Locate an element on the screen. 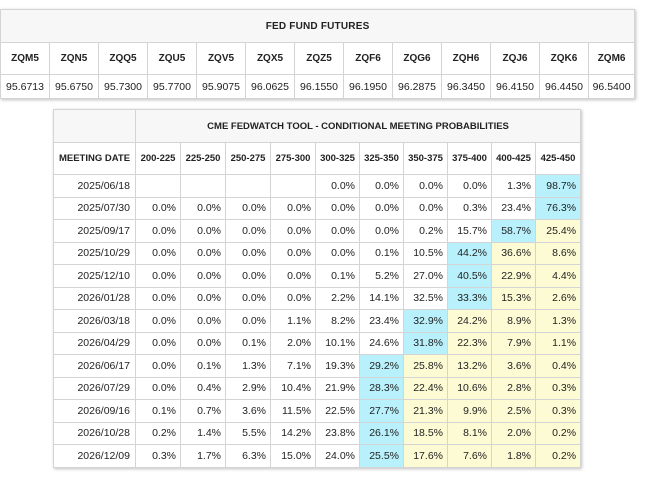  futures-contract-header: ZQH6 is located at coordinates (466, 58).